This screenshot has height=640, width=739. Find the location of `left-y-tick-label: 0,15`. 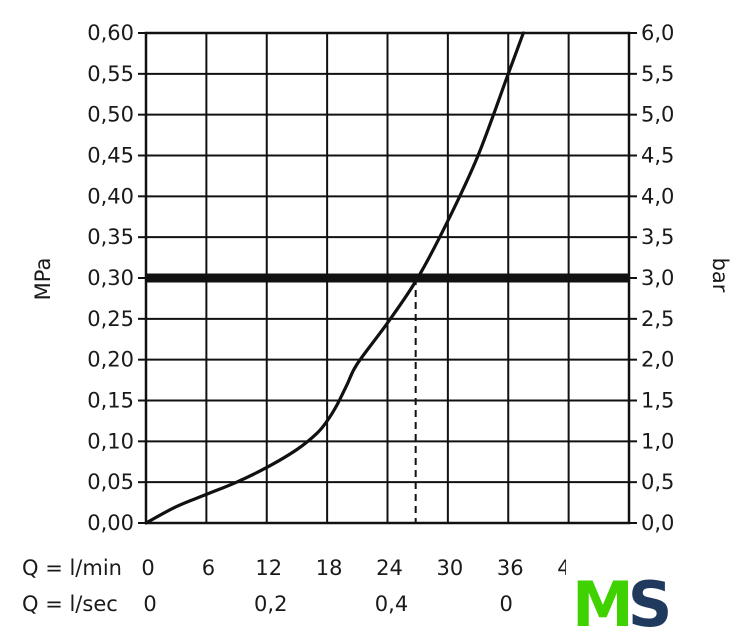

left-y-tick-label: 0,15 is located at coordinates (110, 401).